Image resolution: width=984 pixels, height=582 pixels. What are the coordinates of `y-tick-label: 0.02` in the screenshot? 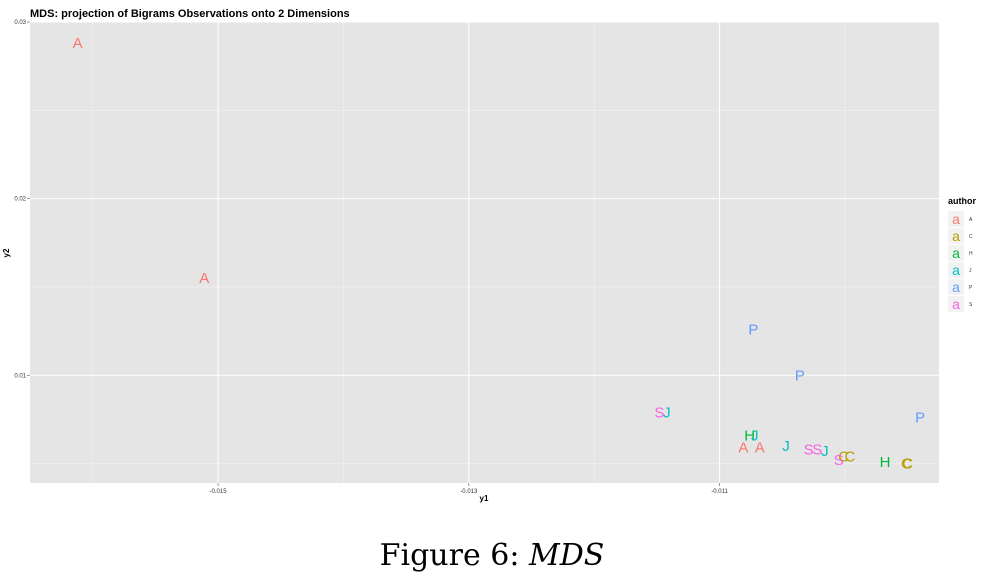 It's located at (20, 200).